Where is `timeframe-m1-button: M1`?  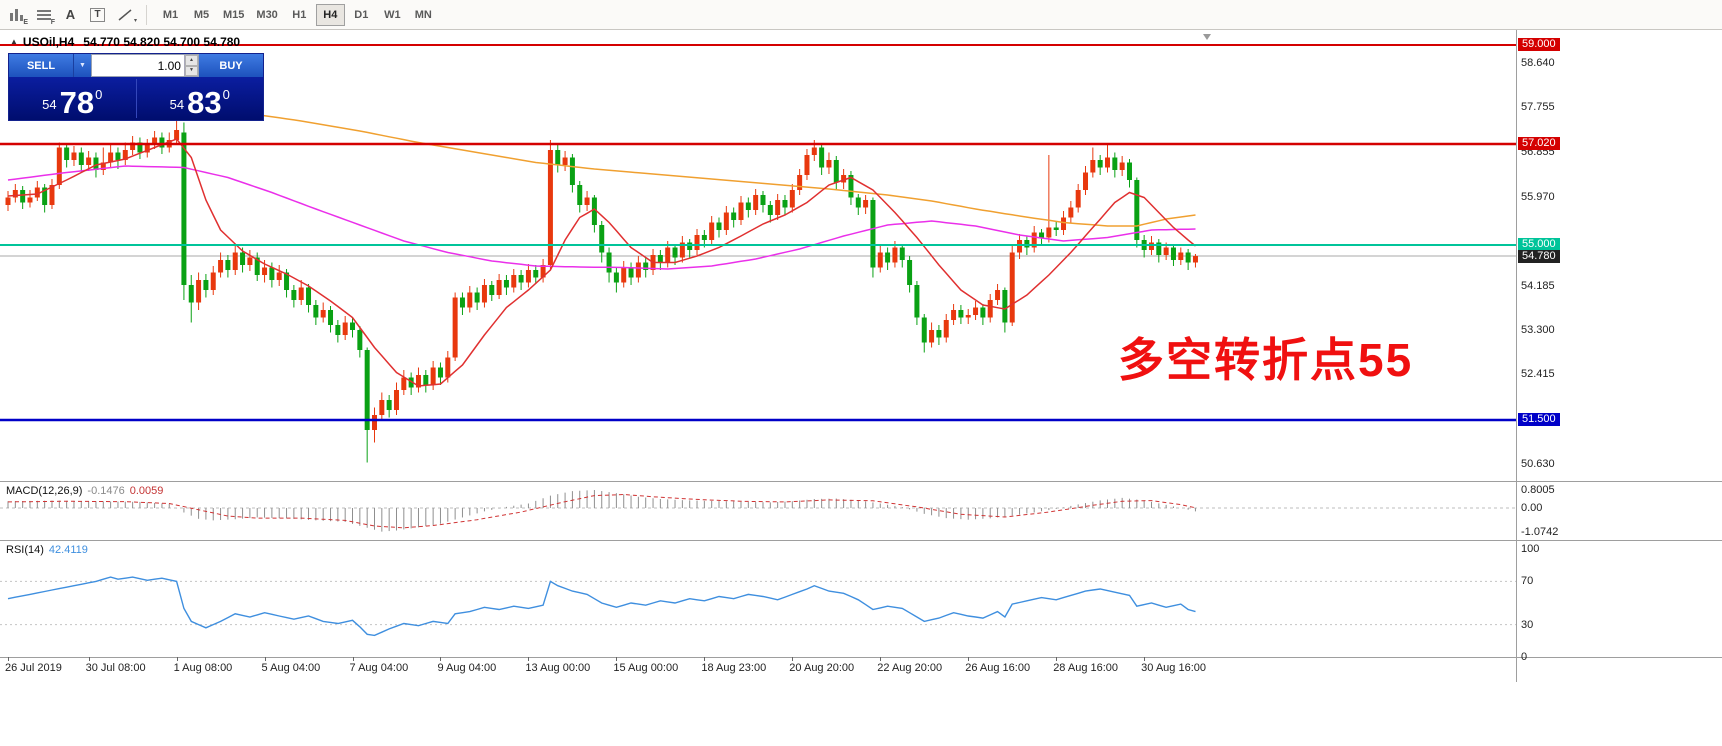 timeframe-m1-button: M1 is located at coordinates (170, 15).